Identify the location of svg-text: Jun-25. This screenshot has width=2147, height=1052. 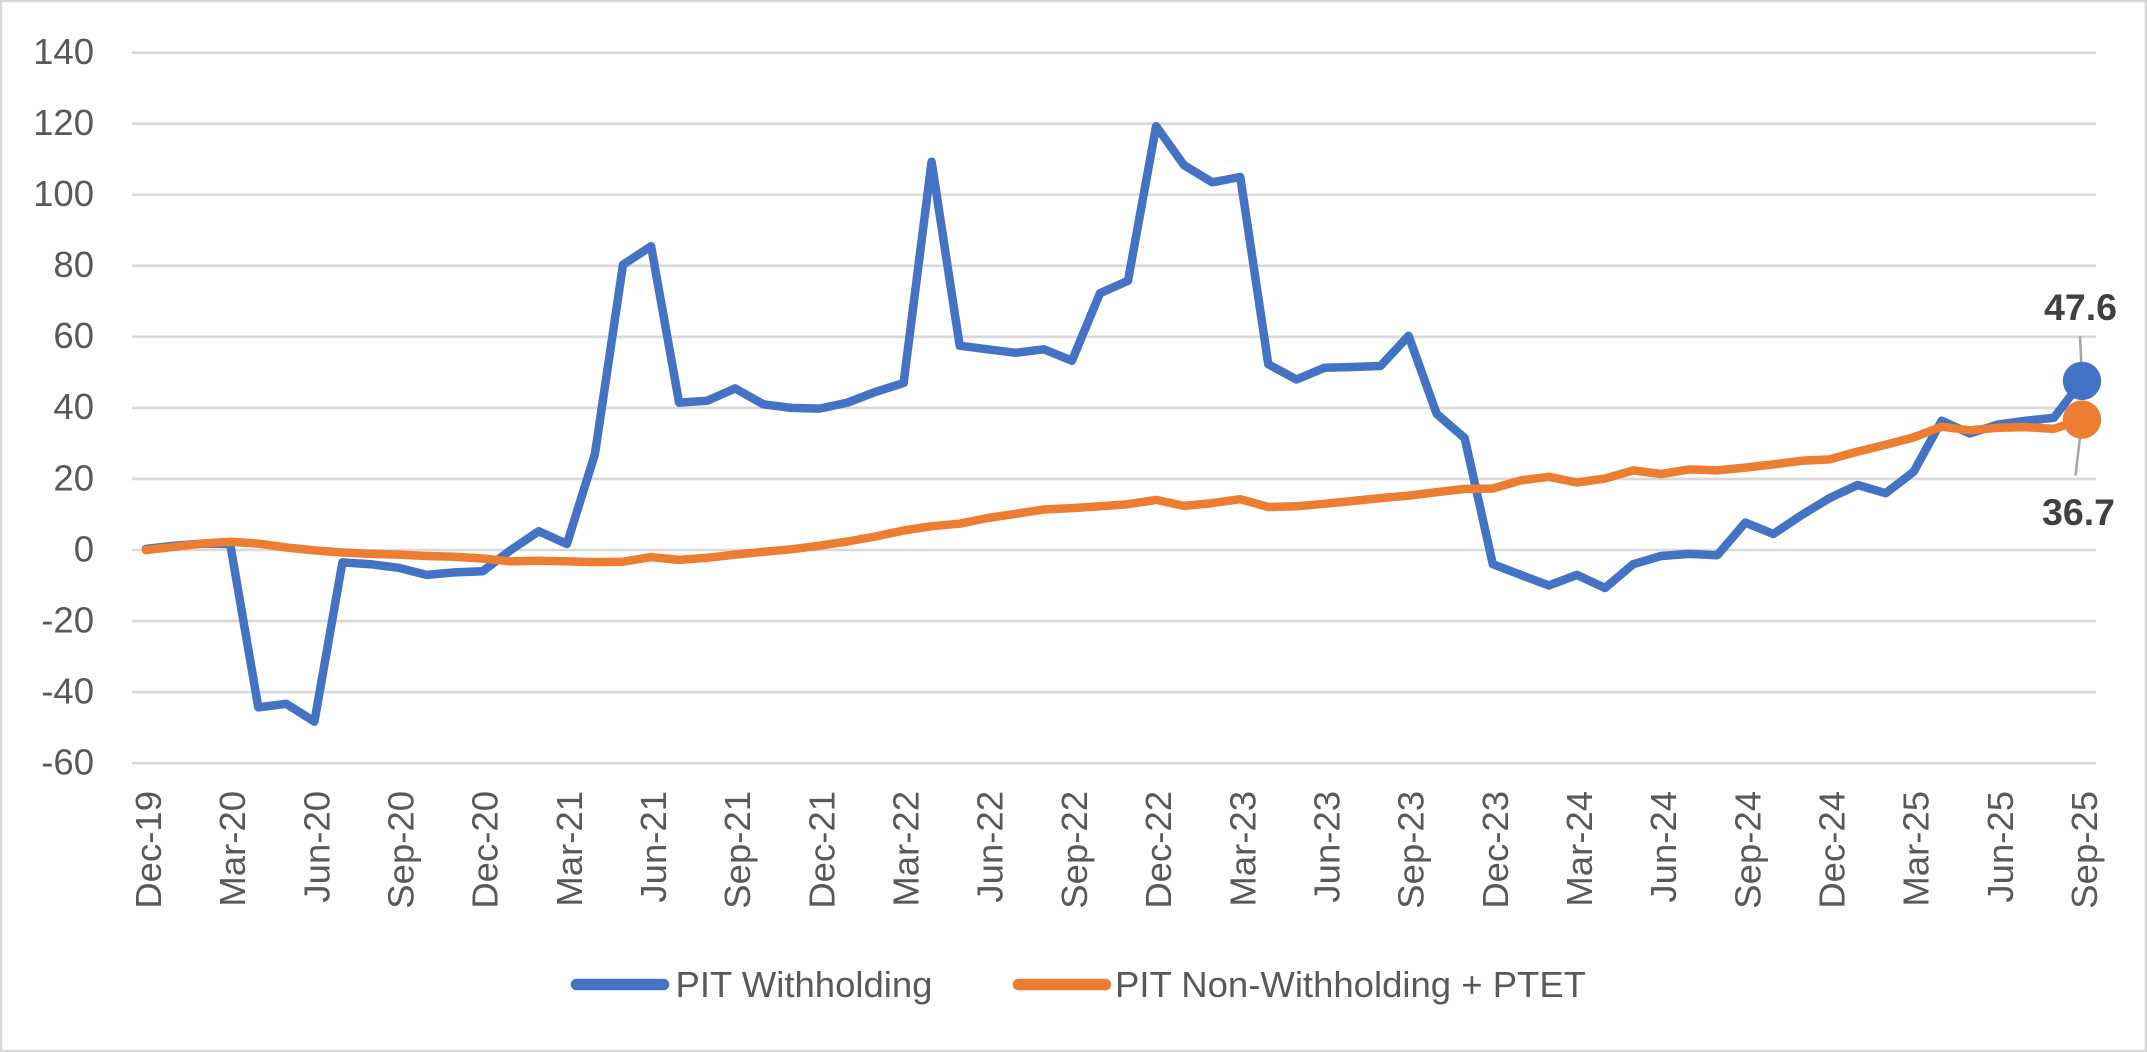
(2000, 847).